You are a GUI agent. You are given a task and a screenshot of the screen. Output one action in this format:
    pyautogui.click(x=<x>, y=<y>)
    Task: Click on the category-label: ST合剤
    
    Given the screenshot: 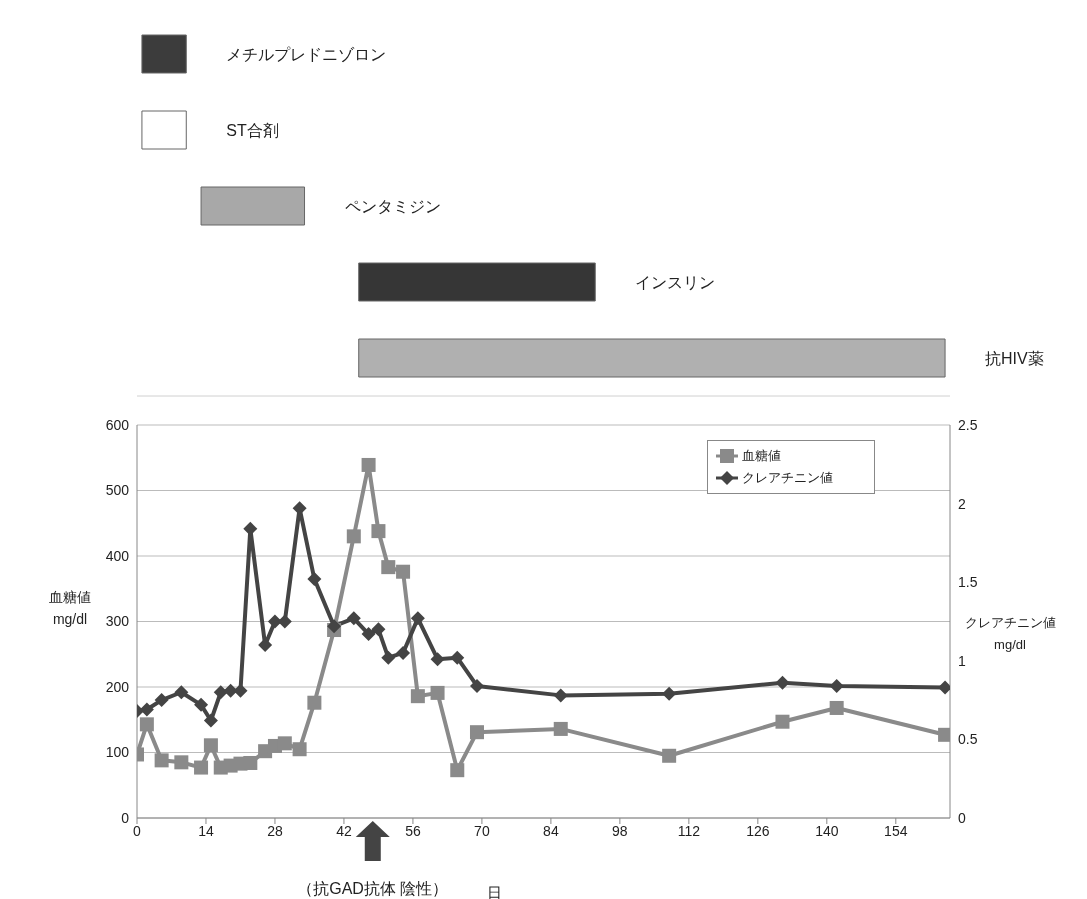 What is the action you would take?
    pyautogui.click(x=252, y=130)
    